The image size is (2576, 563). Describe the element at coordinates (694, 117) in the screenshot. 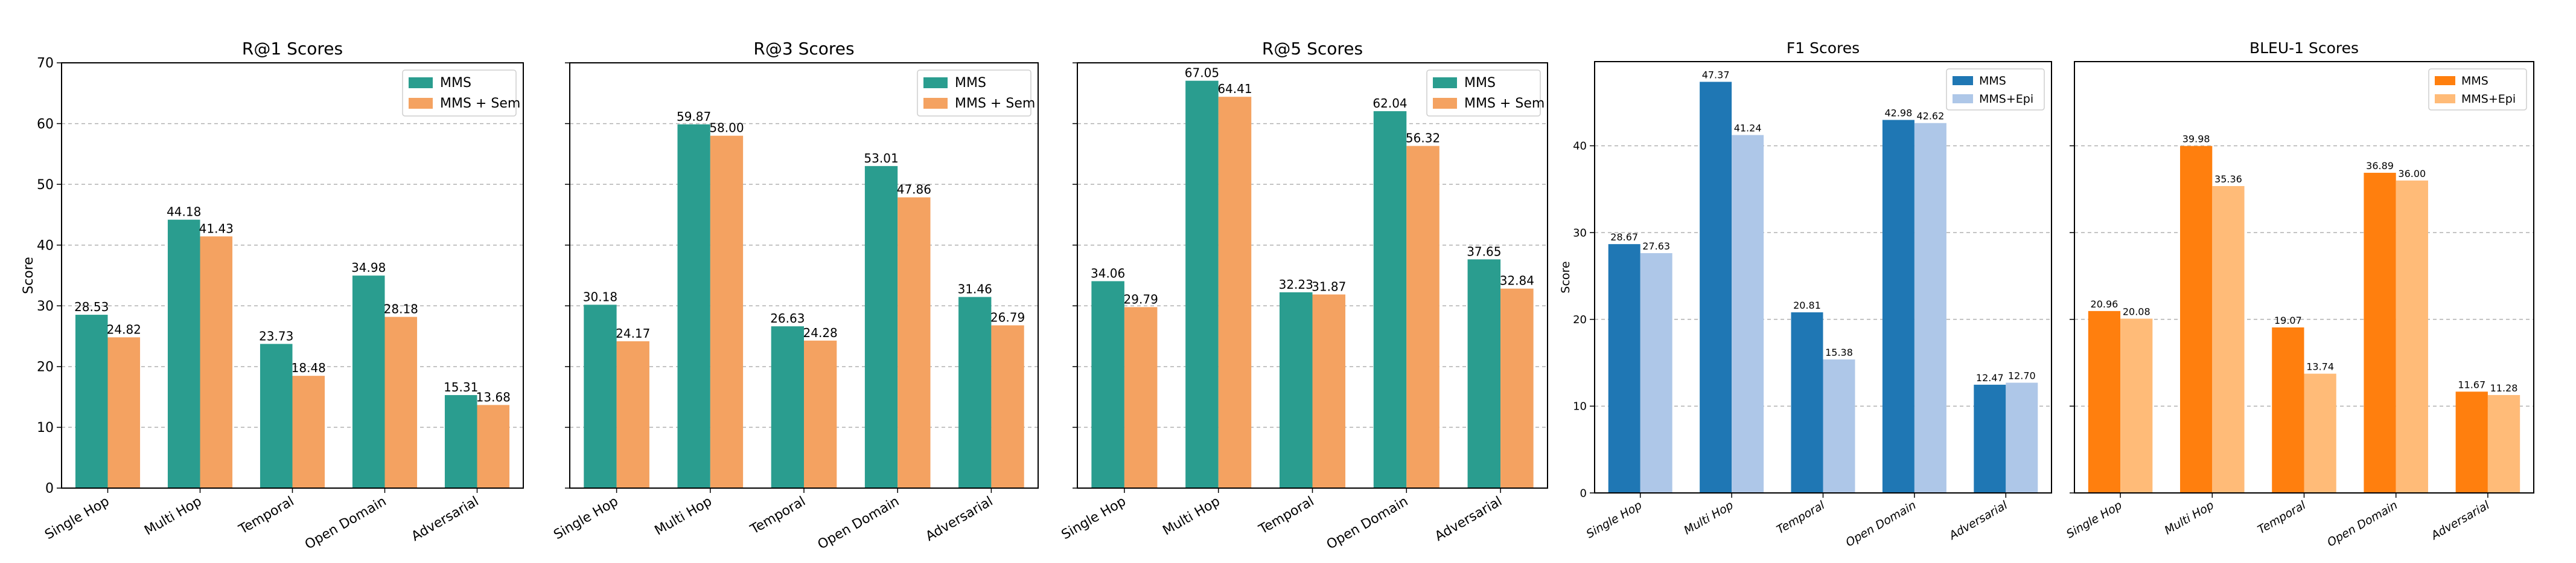

I see `data-label: 59.87` at that location.